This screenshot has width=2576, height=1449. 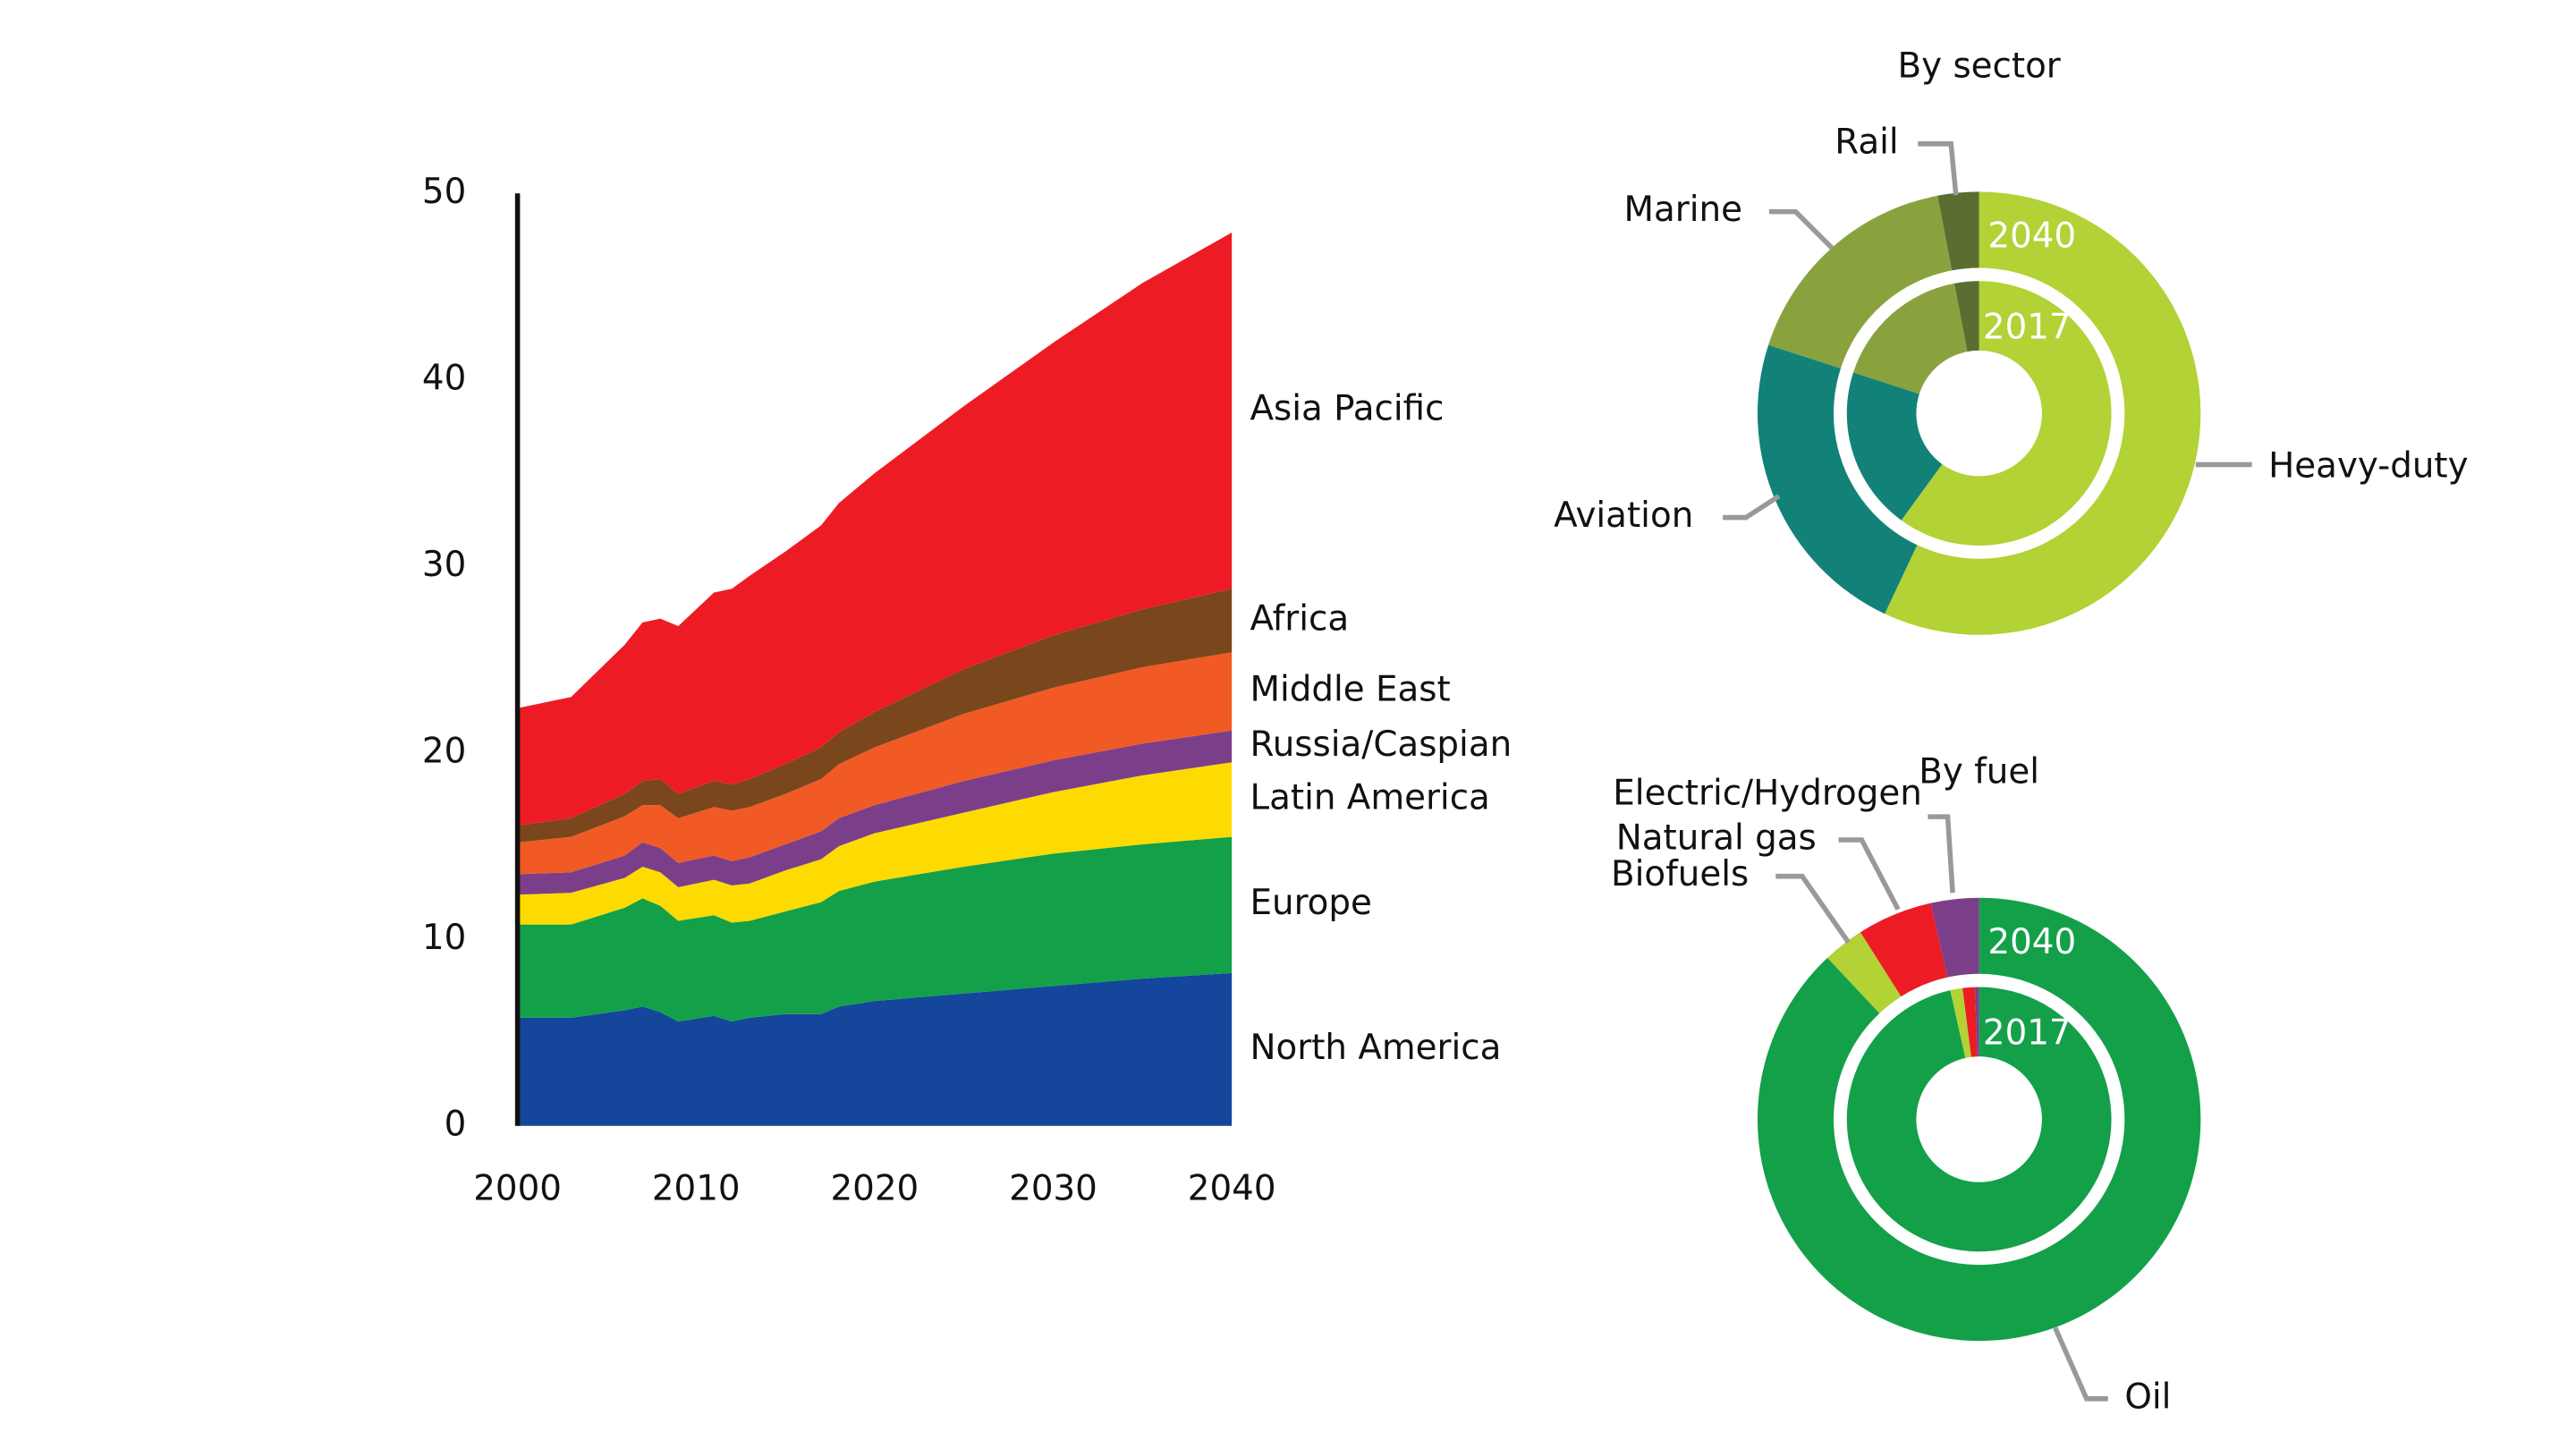 I want to click on x-tick-label: 2020, so click(x=875, y=1188).